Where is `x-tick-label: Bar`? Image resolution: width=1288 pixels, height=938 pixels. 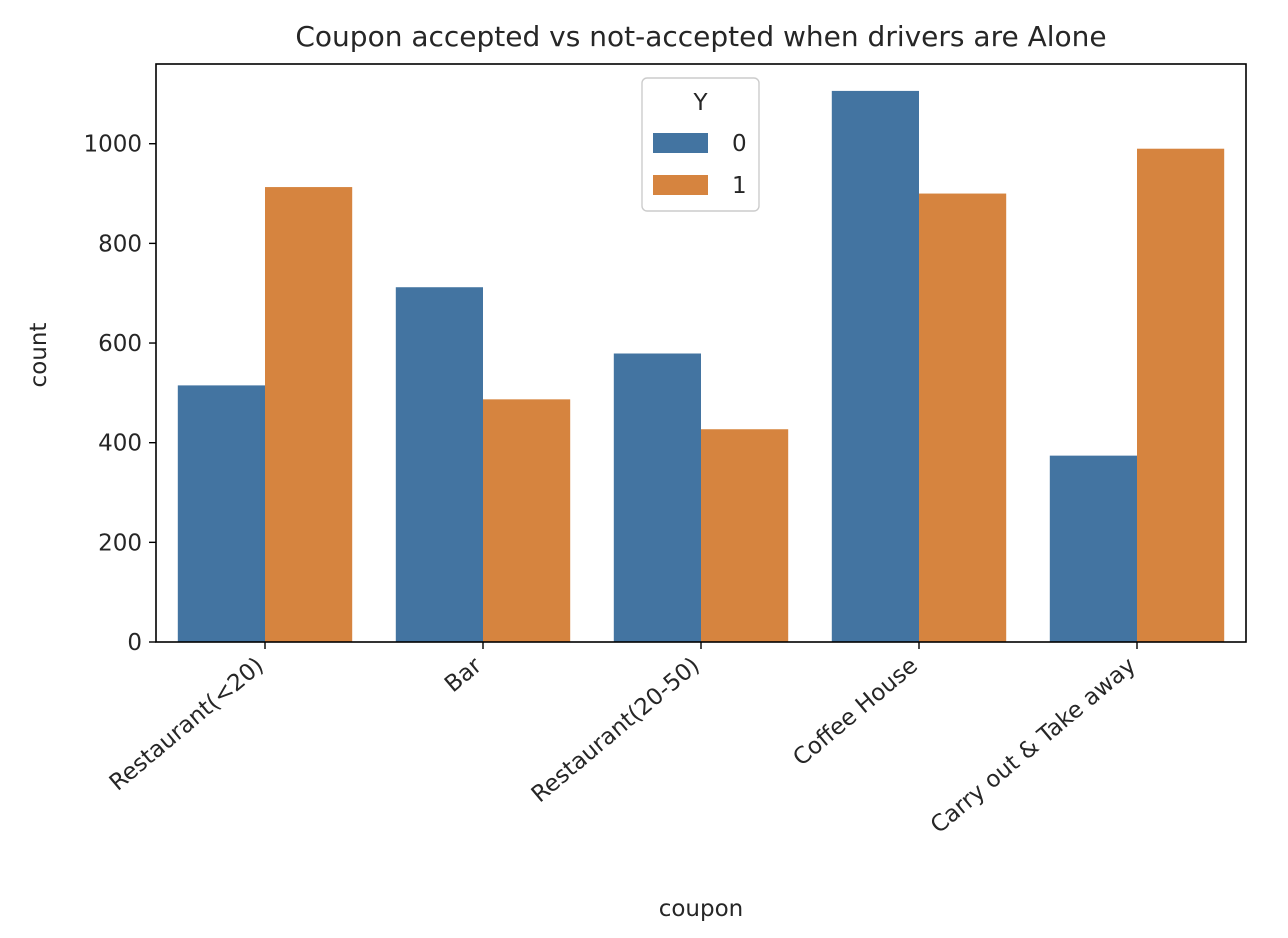
x-tick-label: Bar is located at coordinates (463, 675).